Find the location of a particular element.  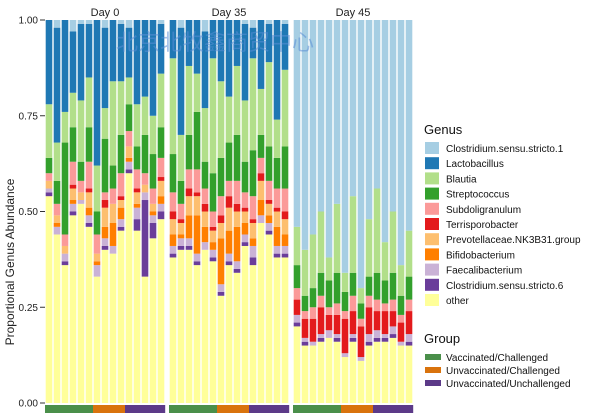

watermark-text: 北京北牧鑫商贸中心 is located at coordinates (215, 43).